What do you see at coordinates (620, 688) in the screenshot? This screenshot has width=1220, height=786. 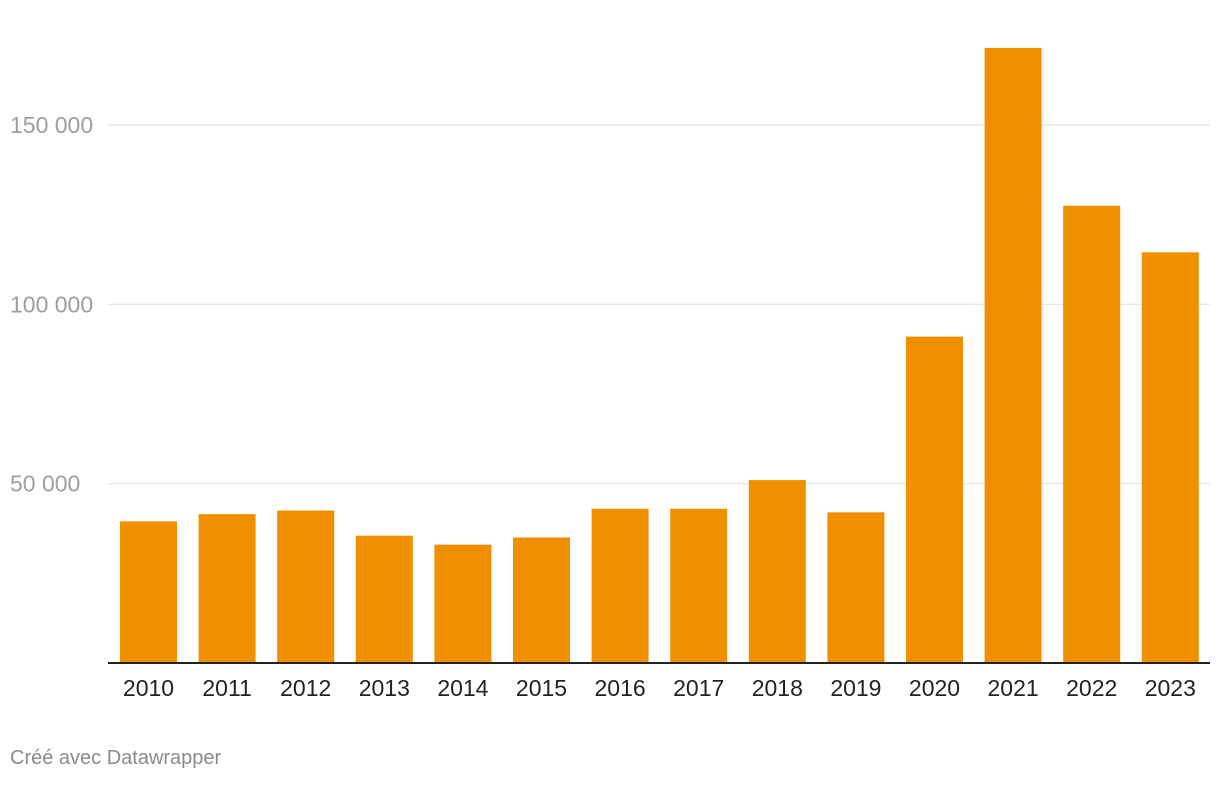 I see `x-tick-label: 2016` at bounding box center [620, 688].